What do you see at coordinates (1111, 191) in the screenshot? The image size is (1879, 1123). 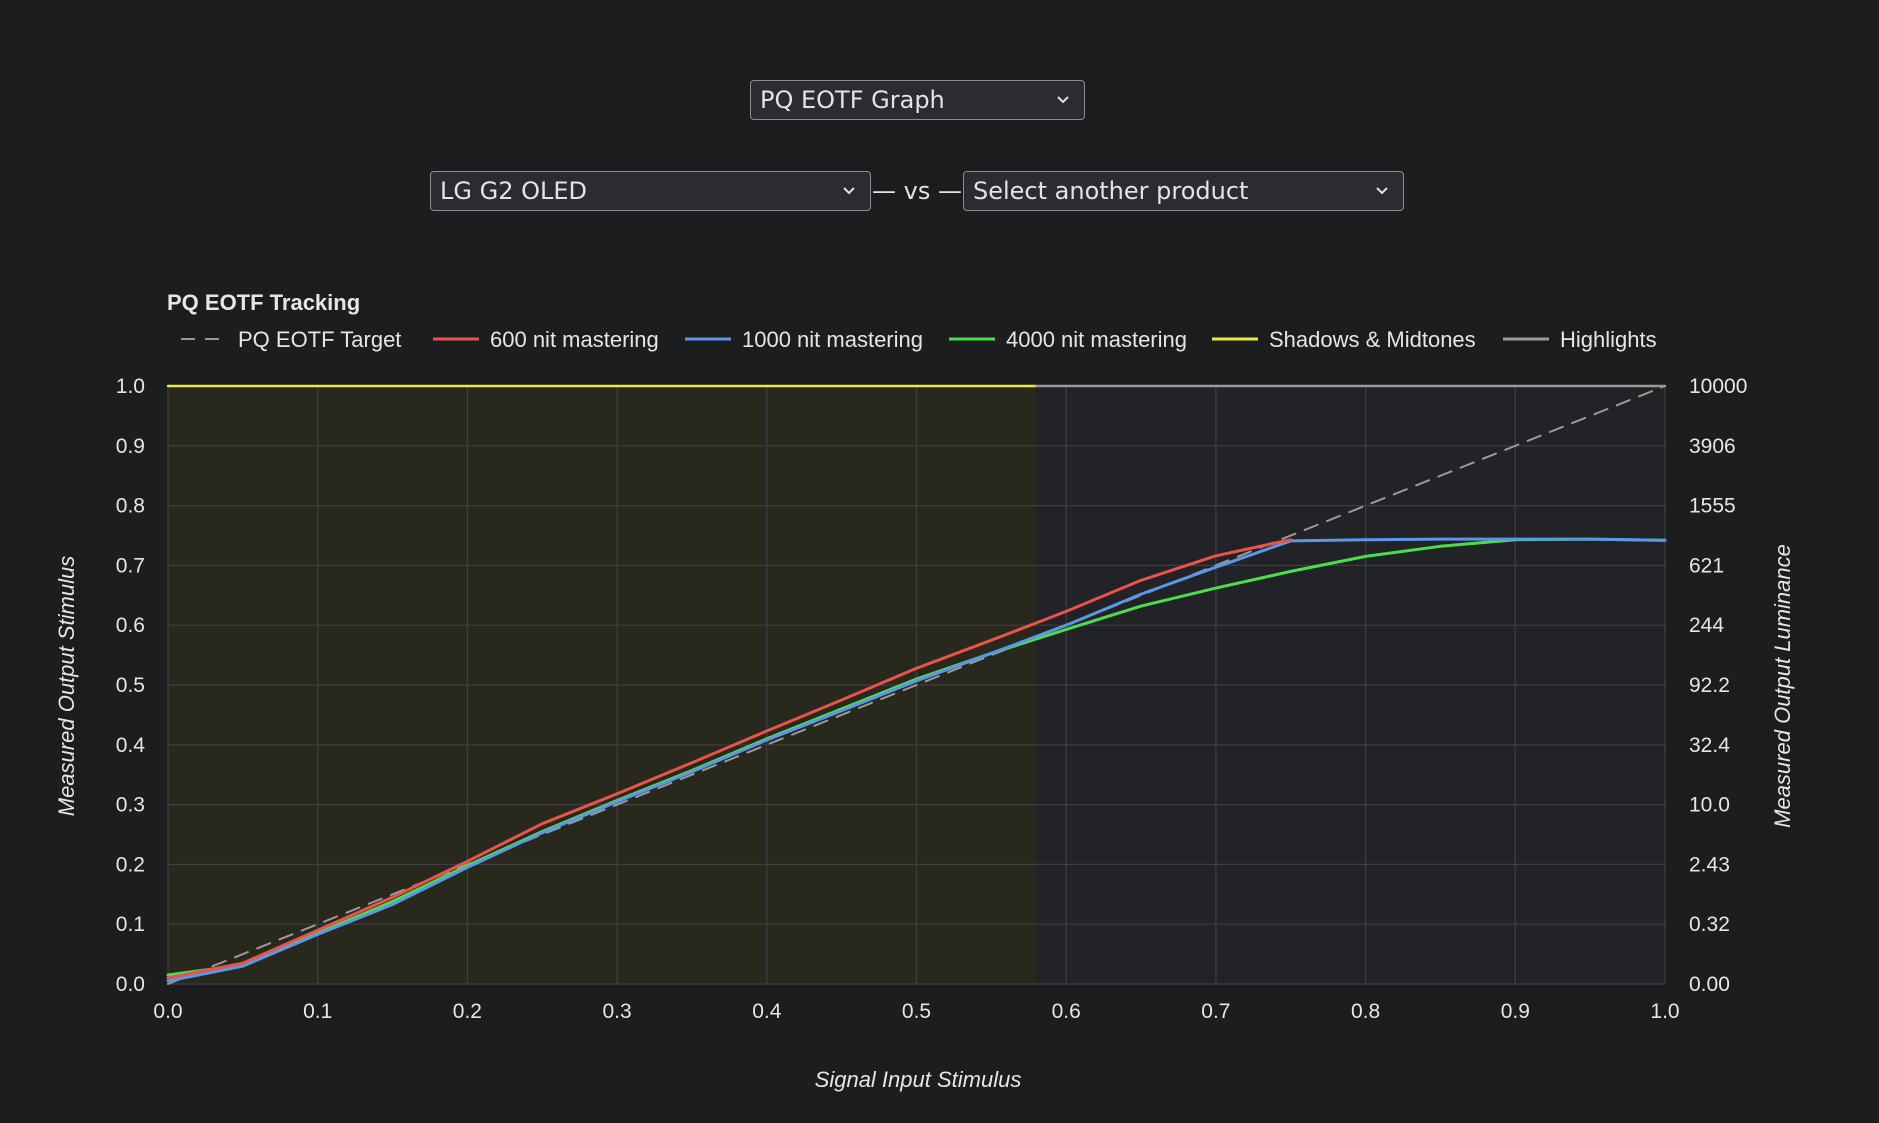 I see `product-b-select-value: Select another product` at bounding box center [1111, 191].